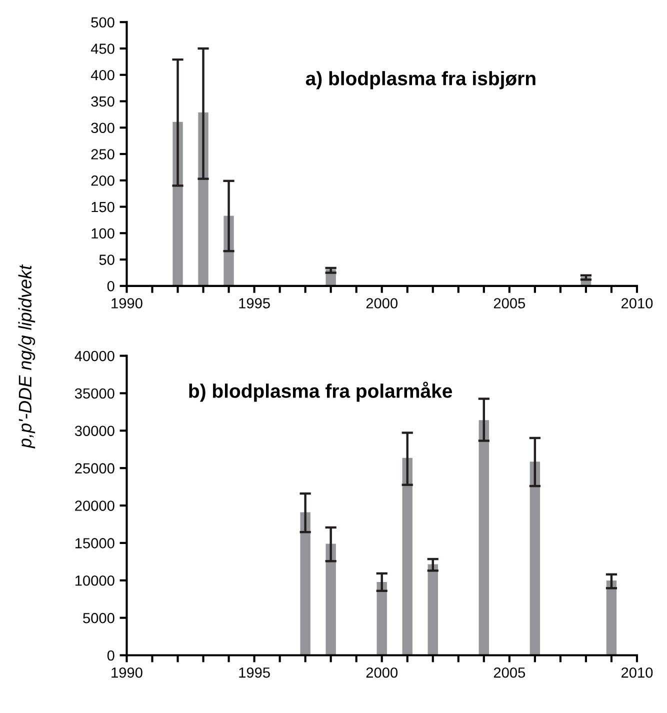 This screenshot has width=667, height=713. What do you see at coordinates (320, 392) in the screenshot?
I see `text: b) blodplasma fra polarmåke` at bounding box center [320, 392].